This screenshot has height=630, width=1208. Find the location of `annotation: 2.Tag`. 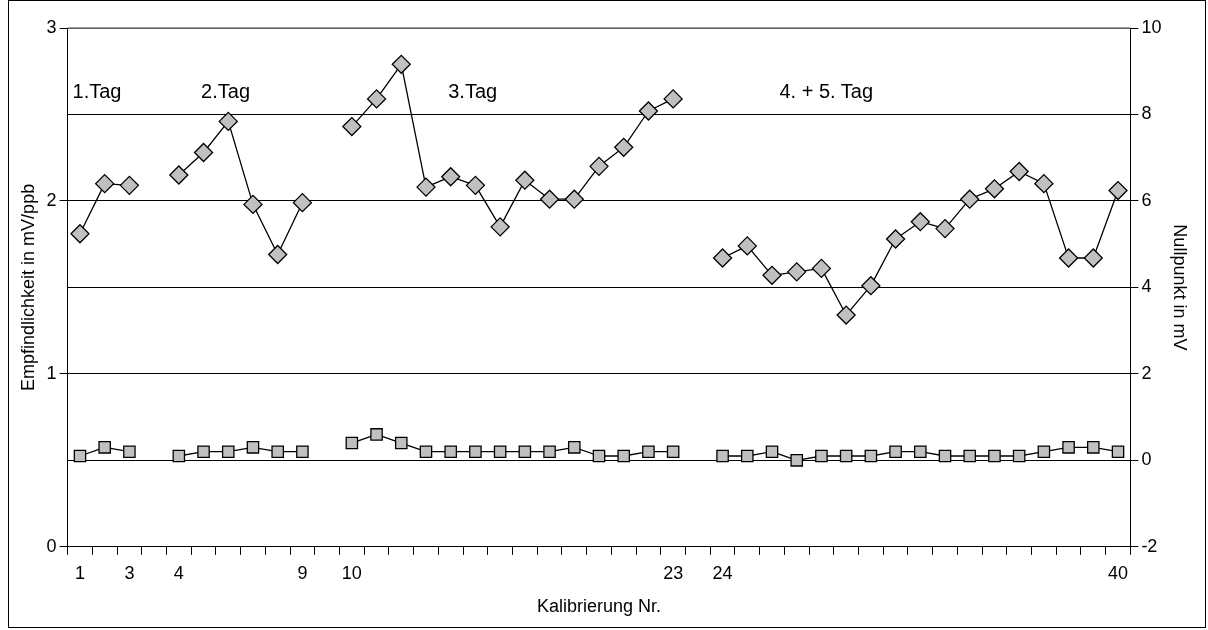

annotation: 2.Tag is located at coordinates (226, 90).